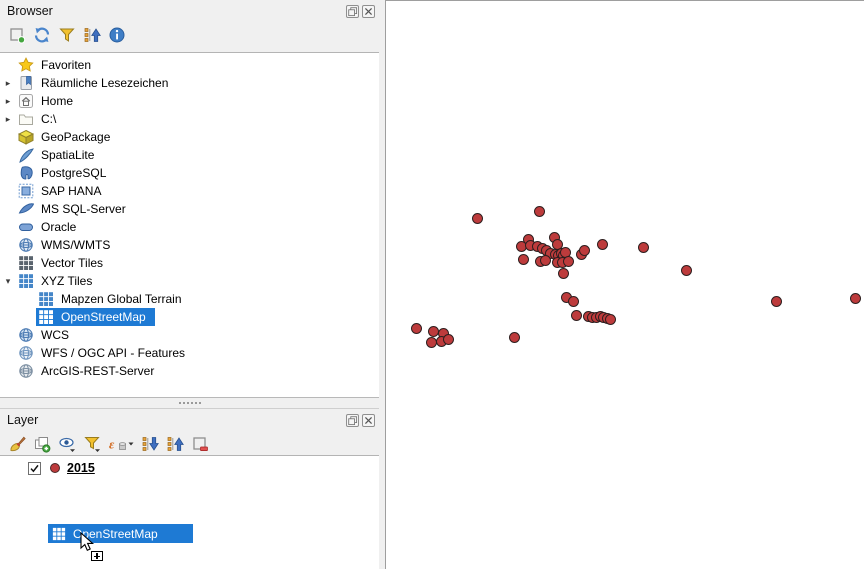  Describe the element at coordinates (26, 119) in the screenshot. I see `folder-icon` at that location.